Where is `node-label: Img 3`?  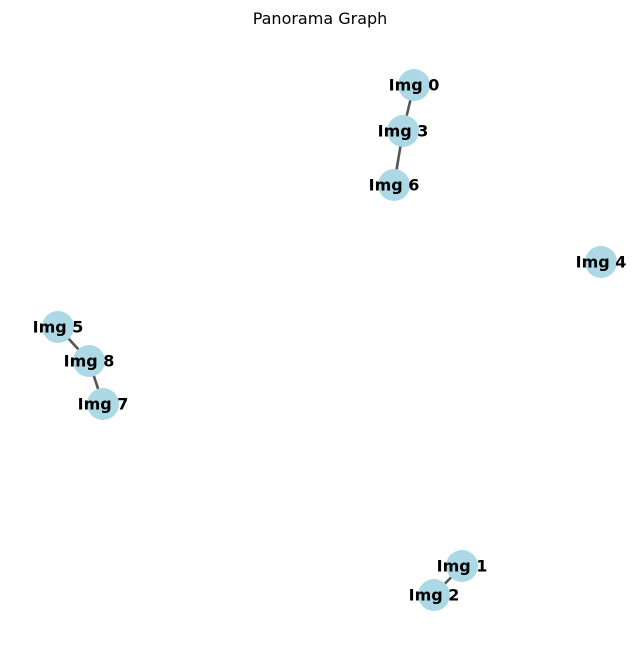 node-label: Img 3 is located at coordinates (403, 131).